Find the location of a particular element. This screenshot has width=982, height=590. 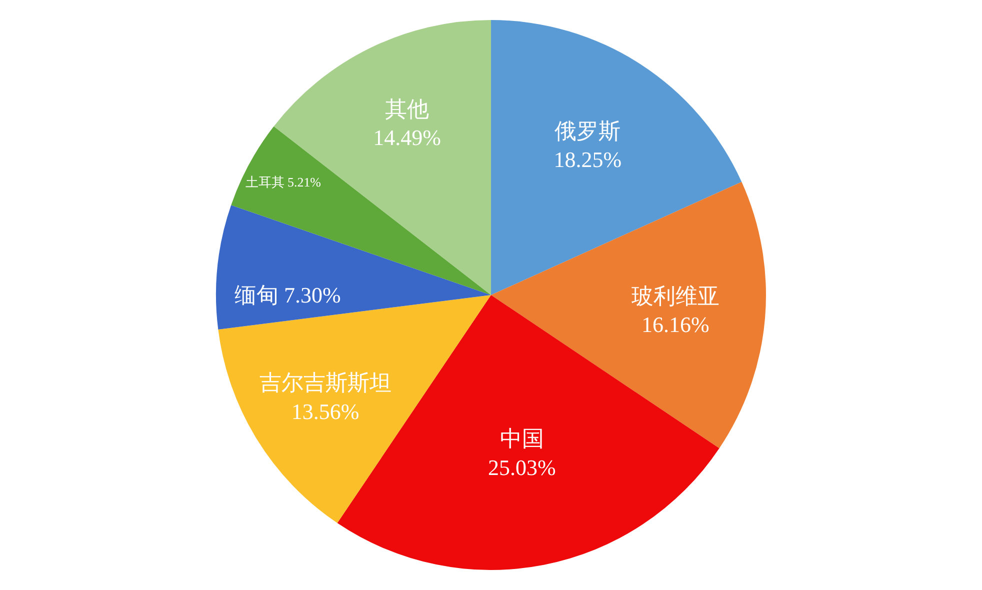

slice-label: 缅甸 7.30% is located at coordinates (287, 295).